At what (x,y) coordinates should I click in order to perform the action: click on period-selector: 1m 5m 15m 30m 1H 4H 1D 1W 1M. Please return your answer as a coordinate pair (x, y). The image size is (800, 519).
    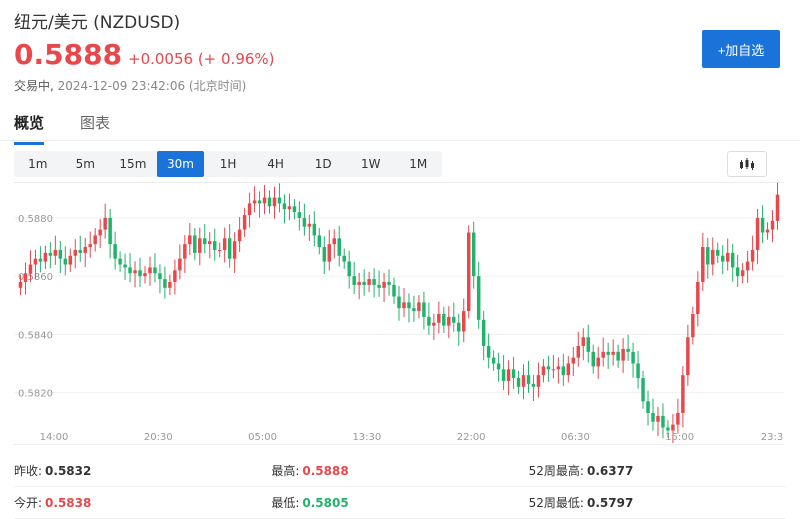
    Looking at the image, I should click on (228, 164).